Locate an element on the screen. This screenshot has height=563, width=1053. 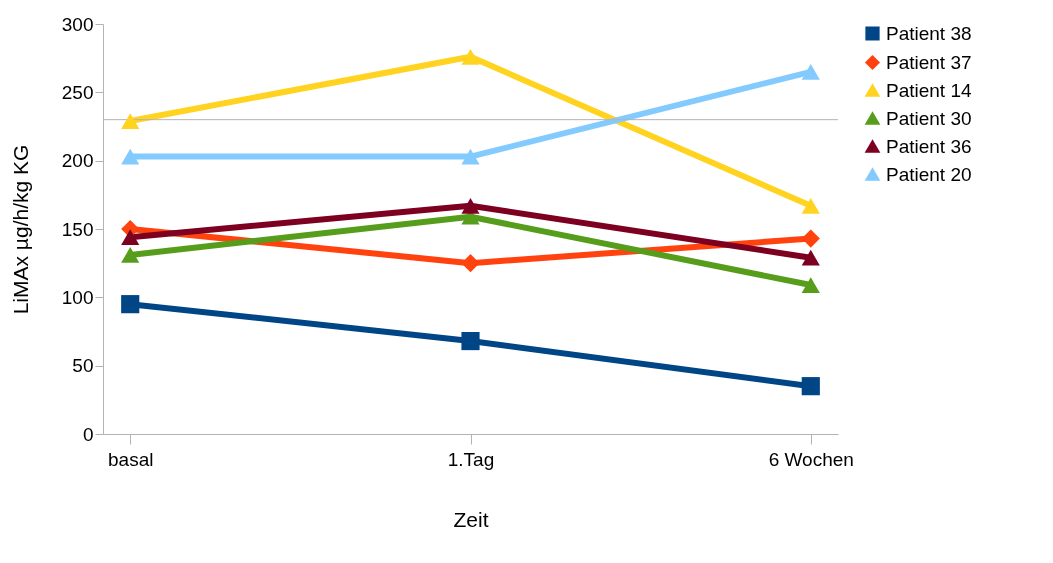
legend-label: Patient 14 is located at coordinates (929, 90).